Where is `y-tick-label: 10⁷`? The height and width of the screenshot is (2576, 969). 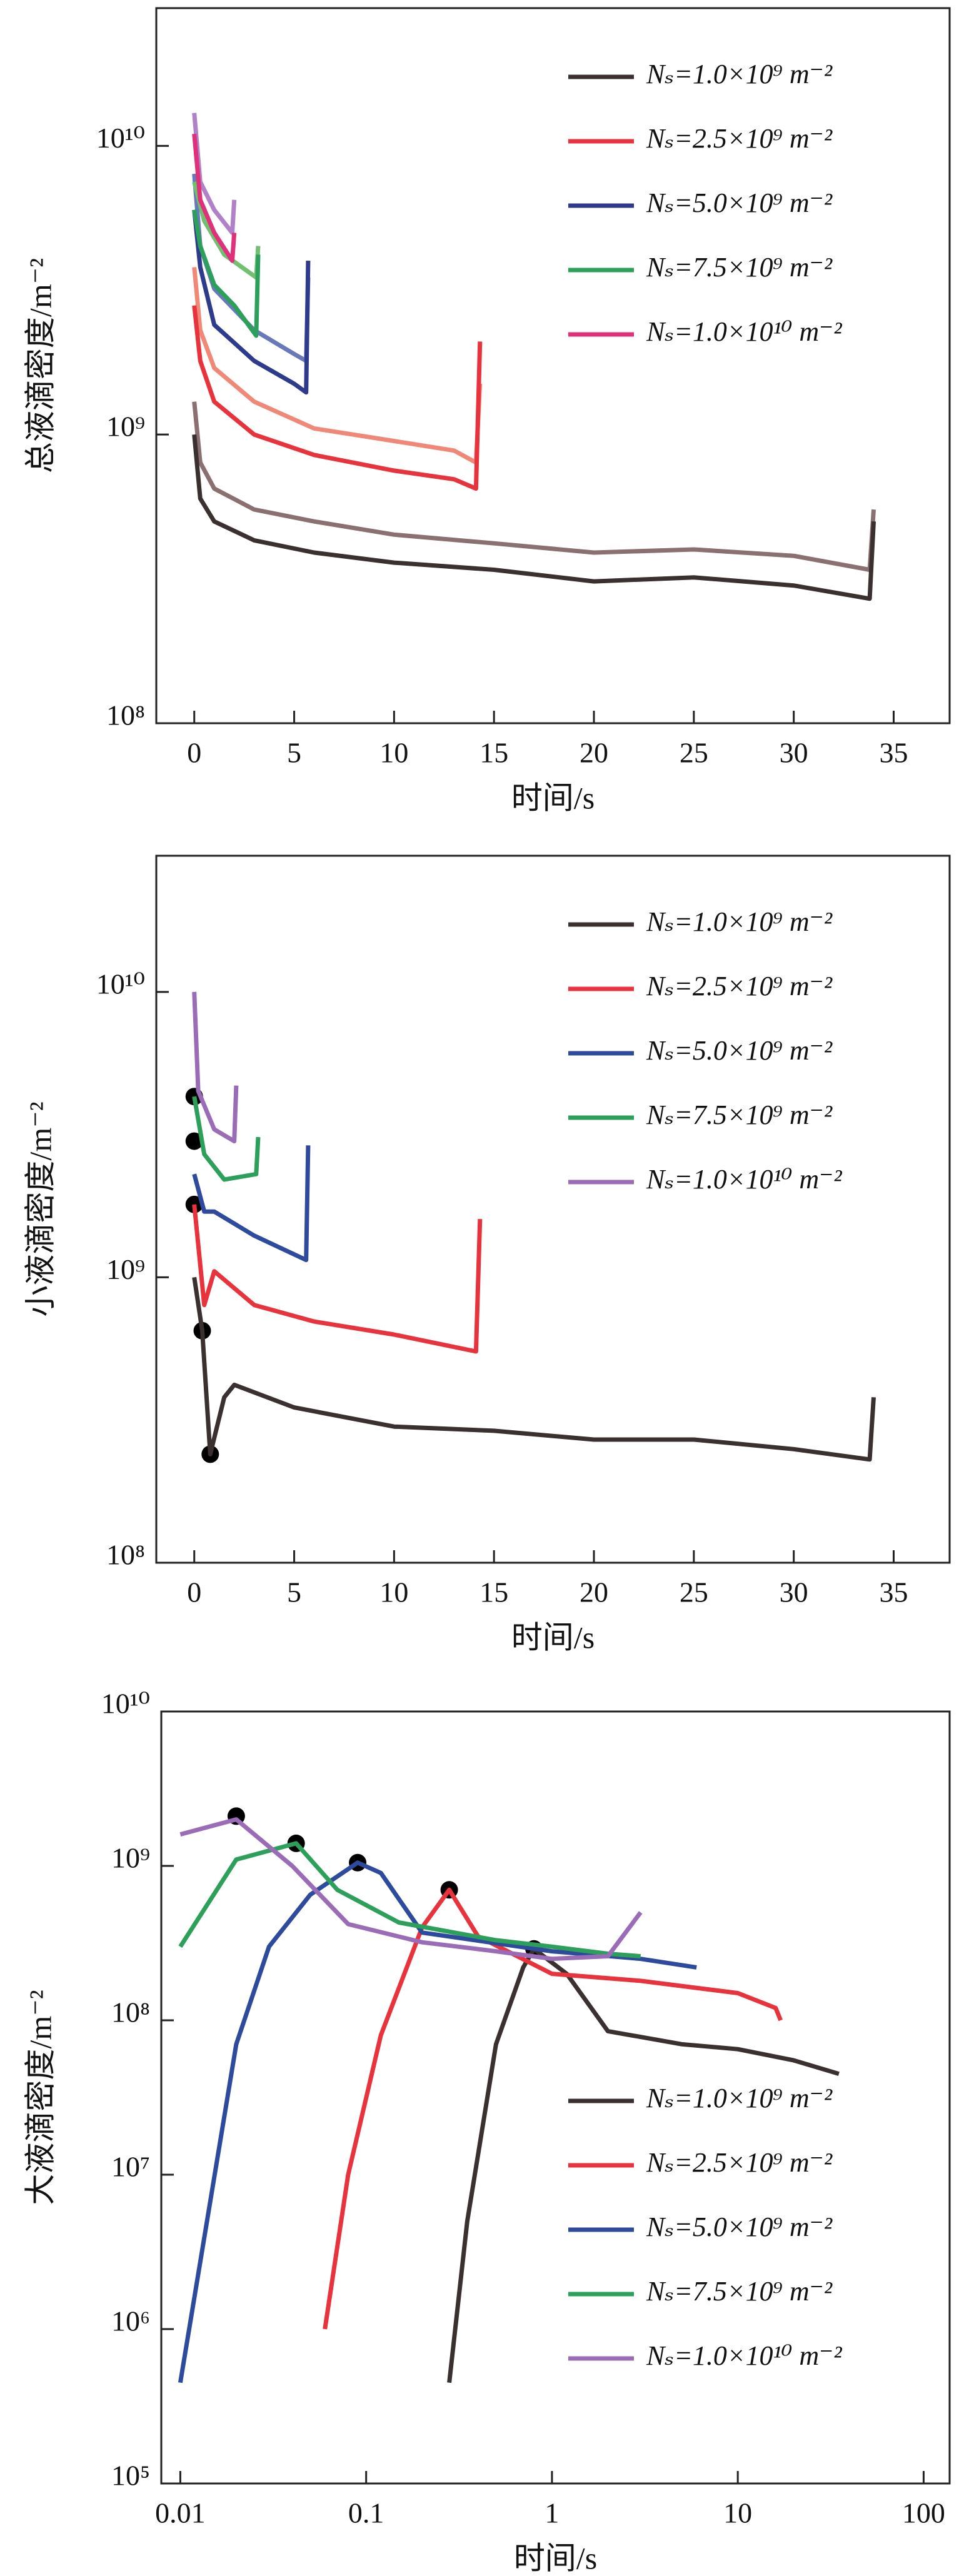 y-tick-label: 10⁷ is located at coordinates (130, 2167).